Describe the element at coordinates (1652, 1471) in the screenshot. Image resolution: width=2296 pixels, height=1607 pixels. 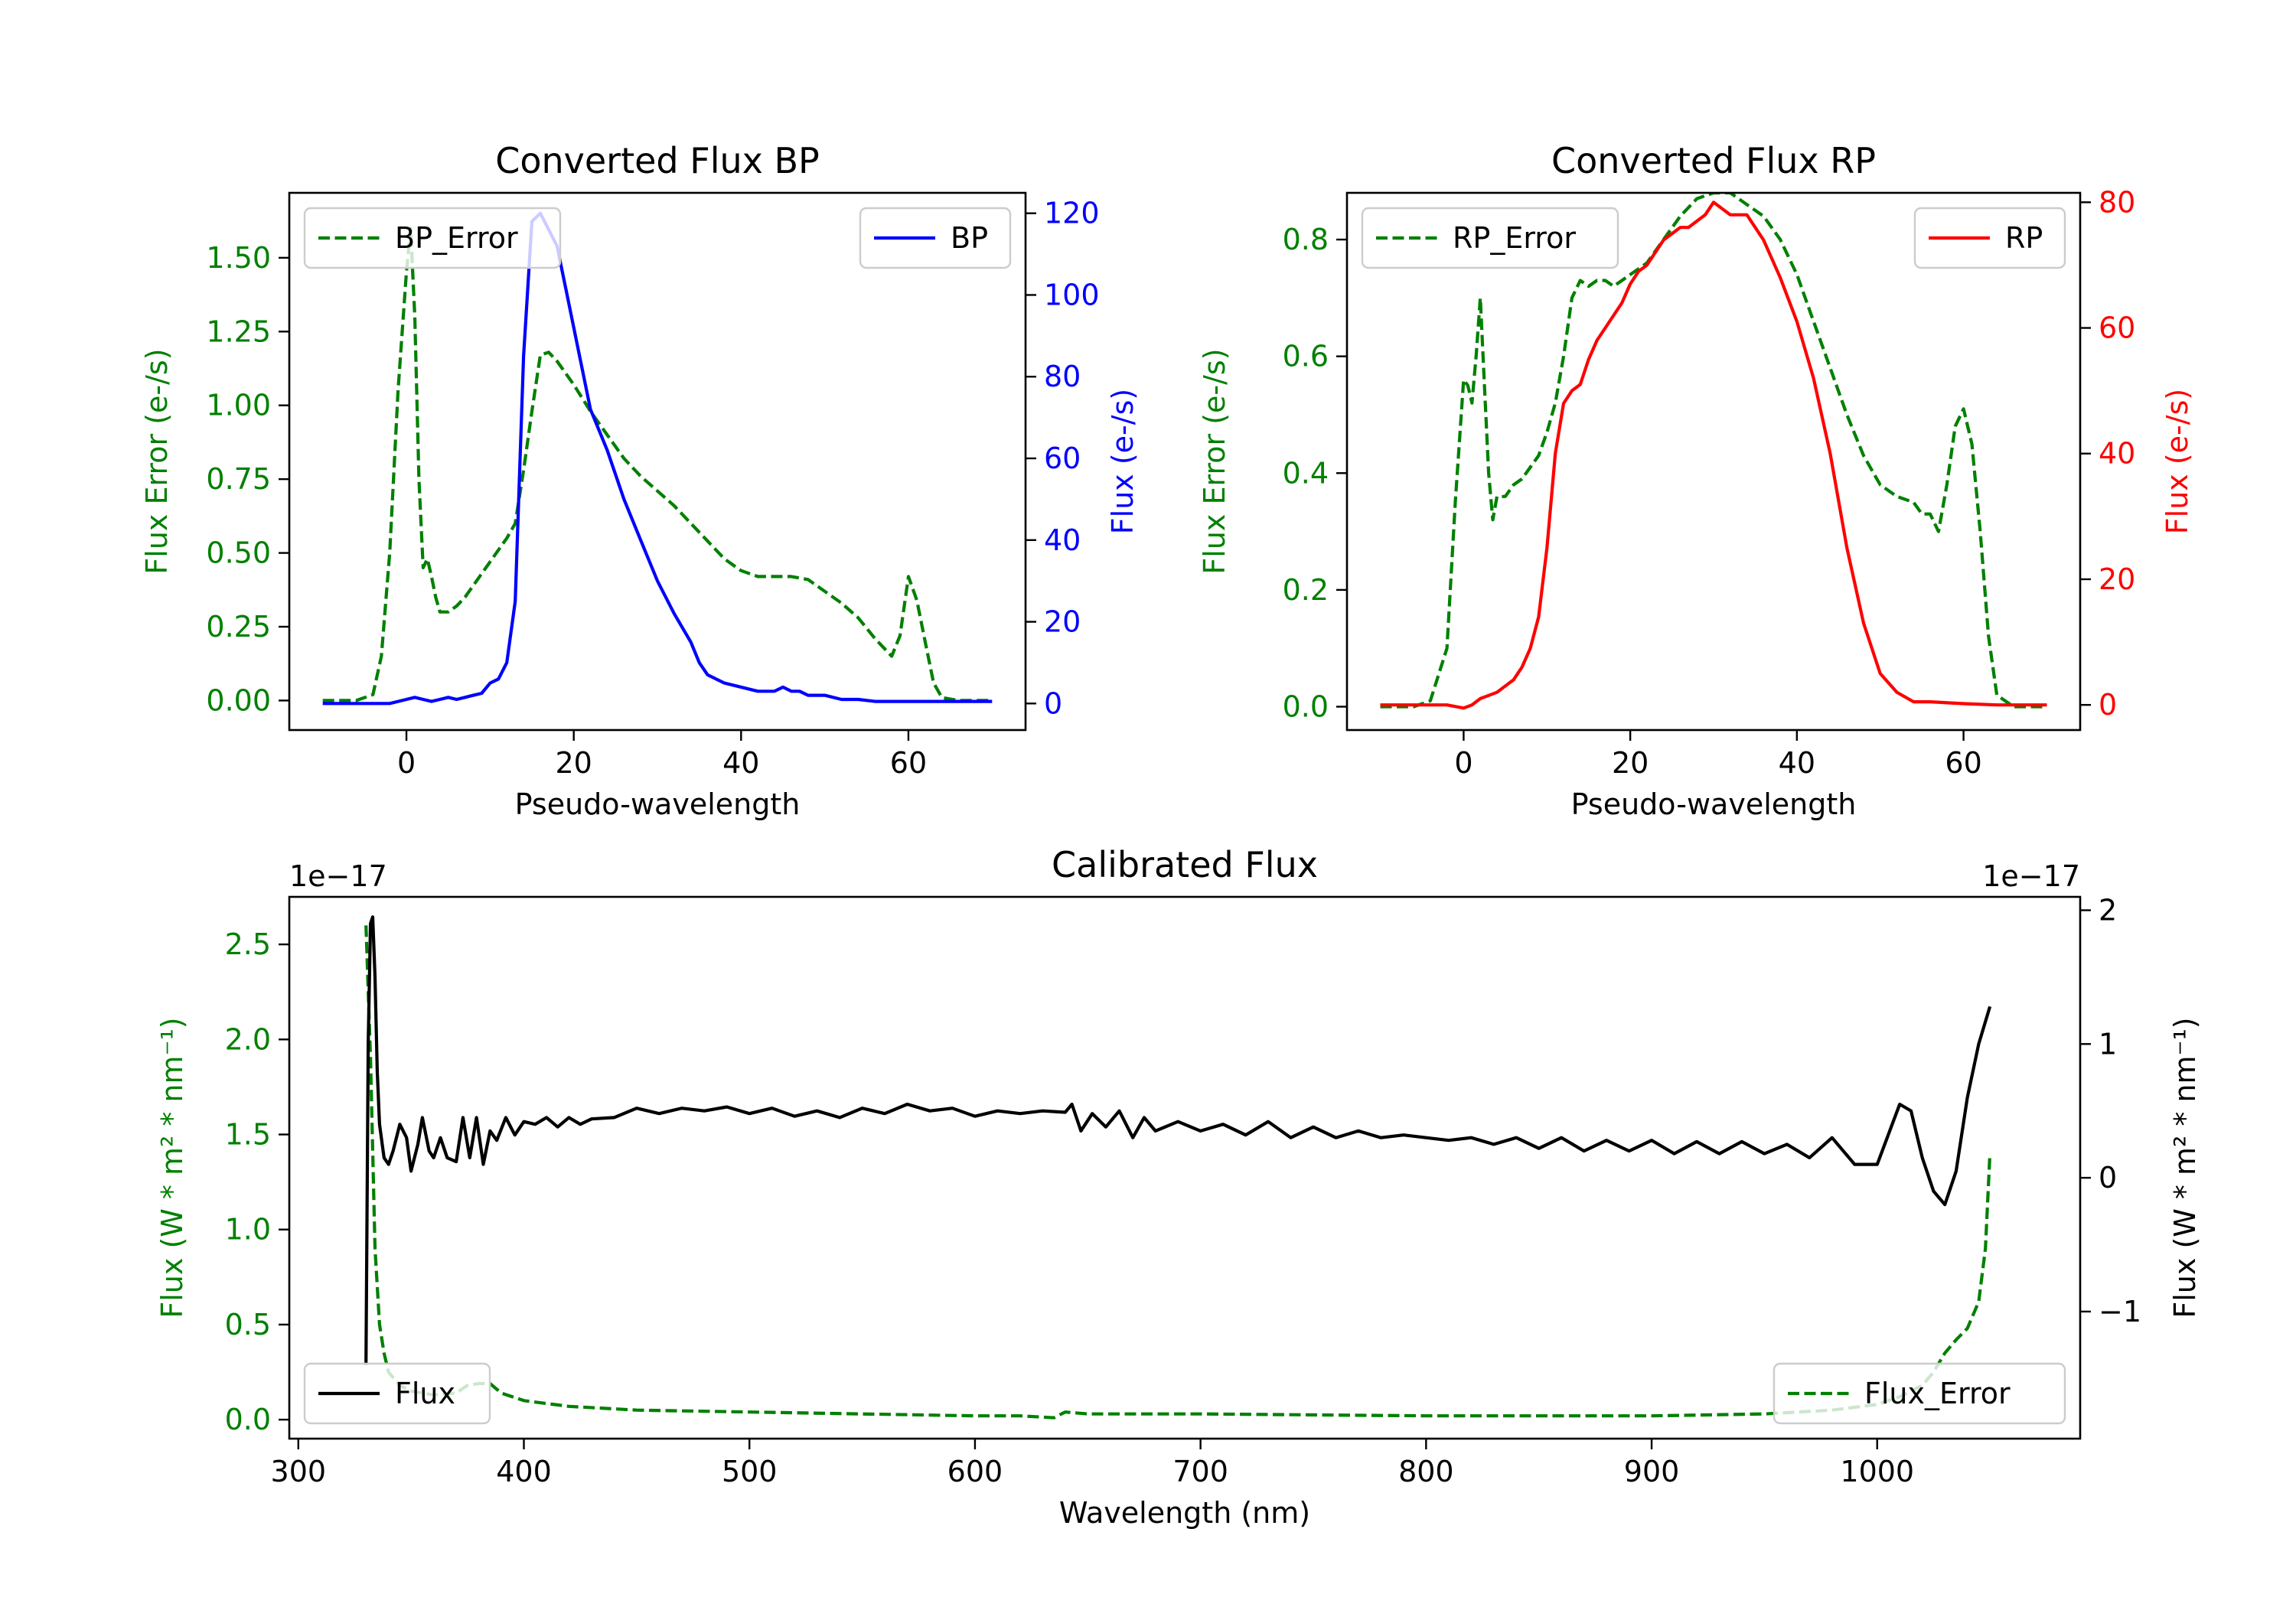
I see `x-tick-label: 900` at that location.